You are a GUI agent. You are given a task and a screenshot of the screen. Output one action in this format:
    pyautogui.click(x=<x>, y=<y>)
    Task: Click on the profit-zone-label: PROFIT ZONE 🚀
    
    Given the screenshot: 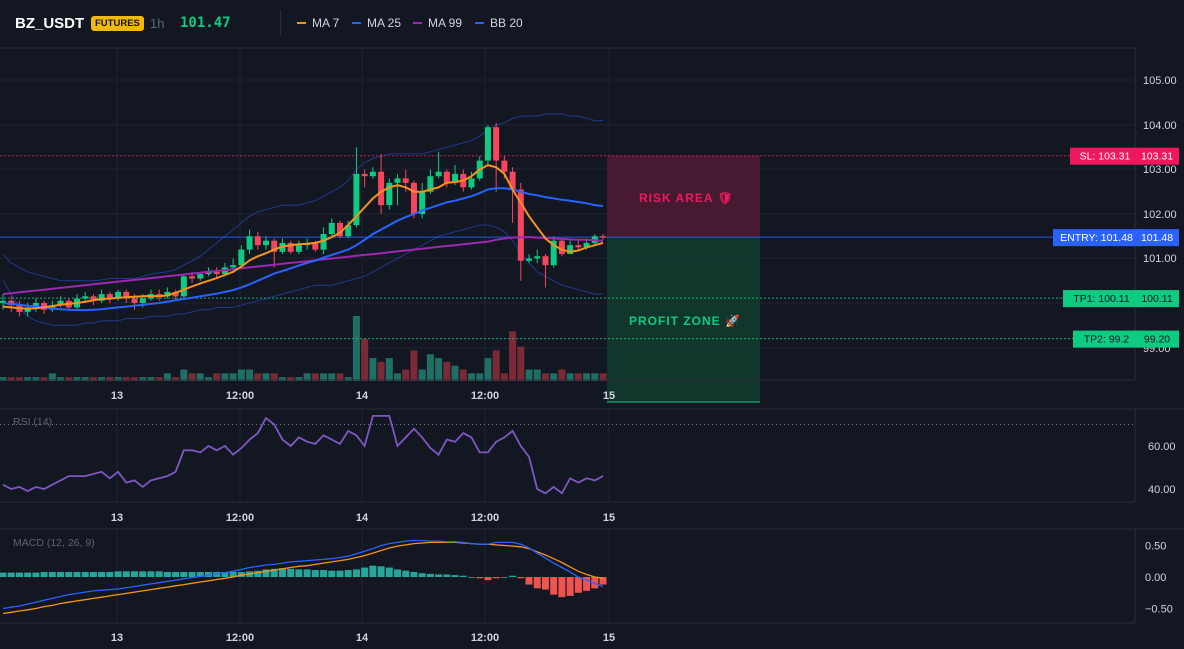 What is the action you would take?
    pyautogui.click(x=685, y=321)
    